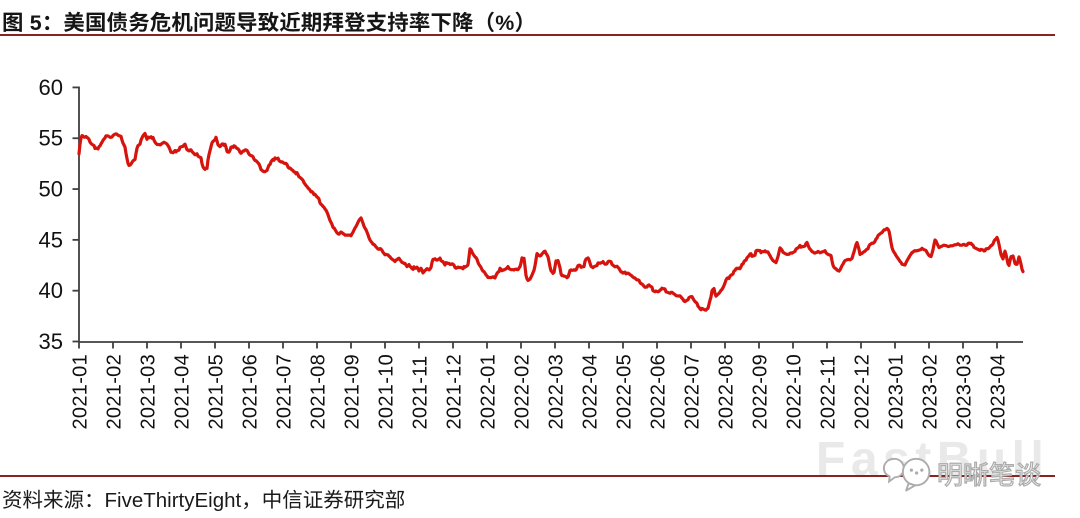  Describe the element at coordinates (897, 392) in the screenshot. I see `x-tick-label: 2023-01` at that location.